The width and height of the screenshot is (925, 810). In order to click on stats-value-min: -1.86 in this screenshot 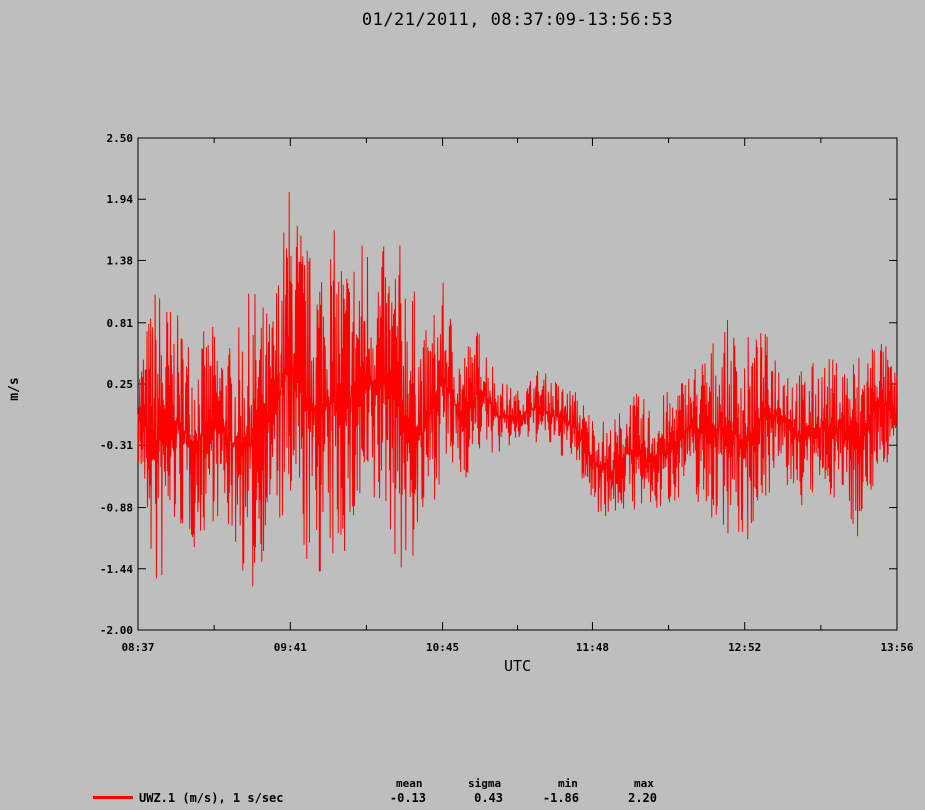, I will do `click(560, 798)`.